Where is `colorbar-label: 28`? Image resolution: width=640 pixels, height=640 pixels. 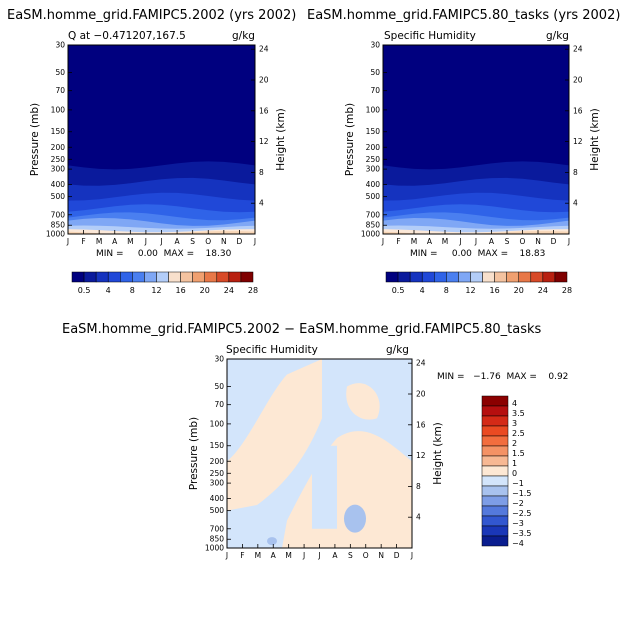 colorbar-label: 28 is located at coordinates (253, 290).